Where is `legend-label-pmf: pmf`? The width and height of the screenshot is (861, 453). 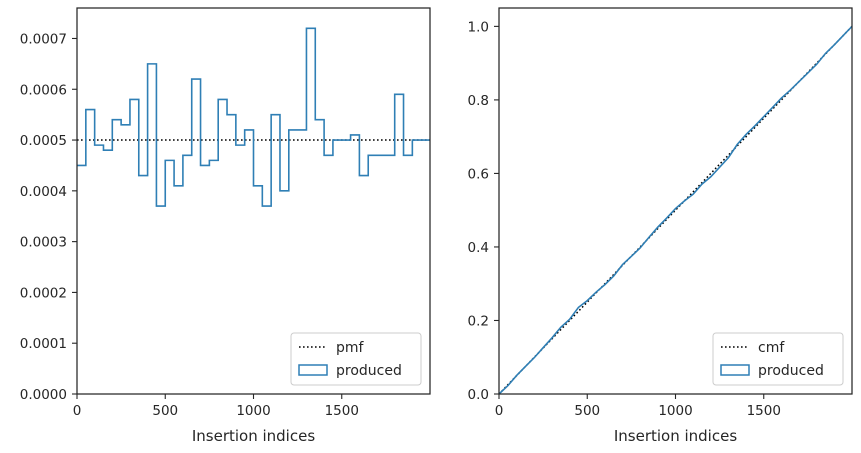 legend-label-pmf: pmf is located at coordinates (350, 348).